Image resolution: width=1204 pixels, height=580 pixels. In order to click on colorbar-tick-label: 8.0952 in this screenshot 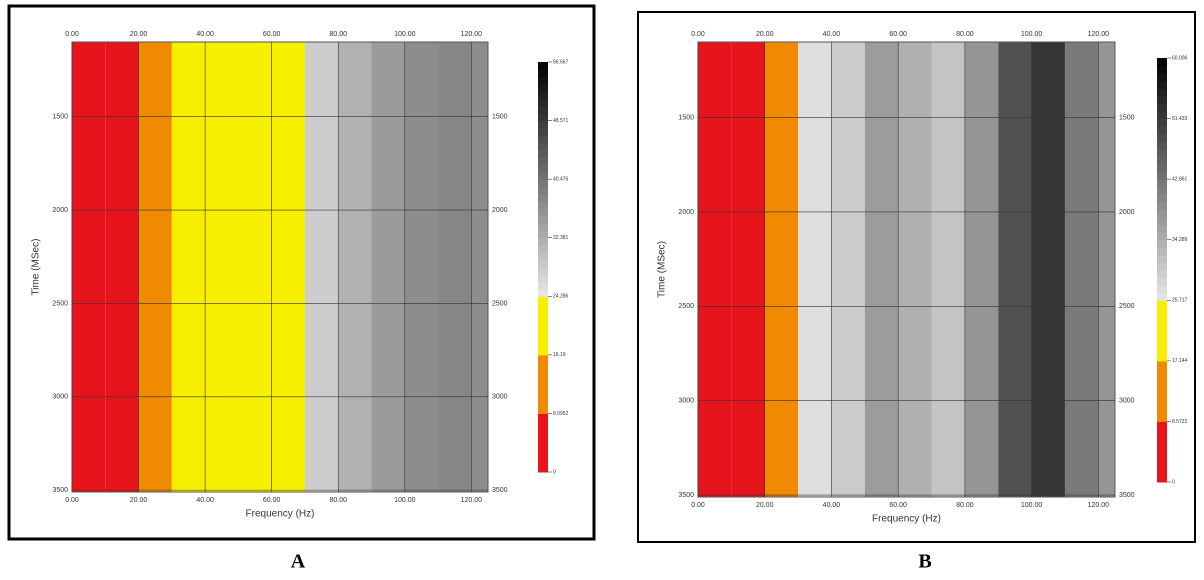, I will do `click(561, 414)`.